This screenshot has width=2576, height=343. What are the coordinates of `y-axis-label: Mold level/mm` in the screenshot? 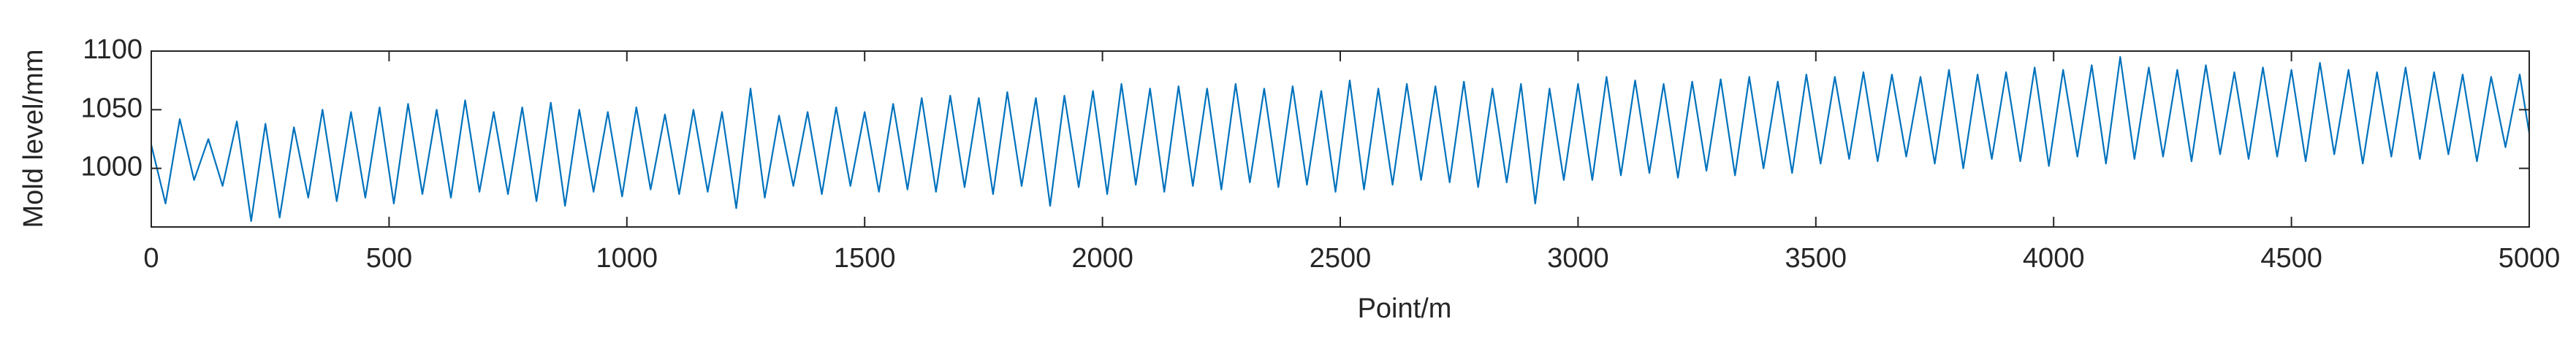 It's located at (33, 139).